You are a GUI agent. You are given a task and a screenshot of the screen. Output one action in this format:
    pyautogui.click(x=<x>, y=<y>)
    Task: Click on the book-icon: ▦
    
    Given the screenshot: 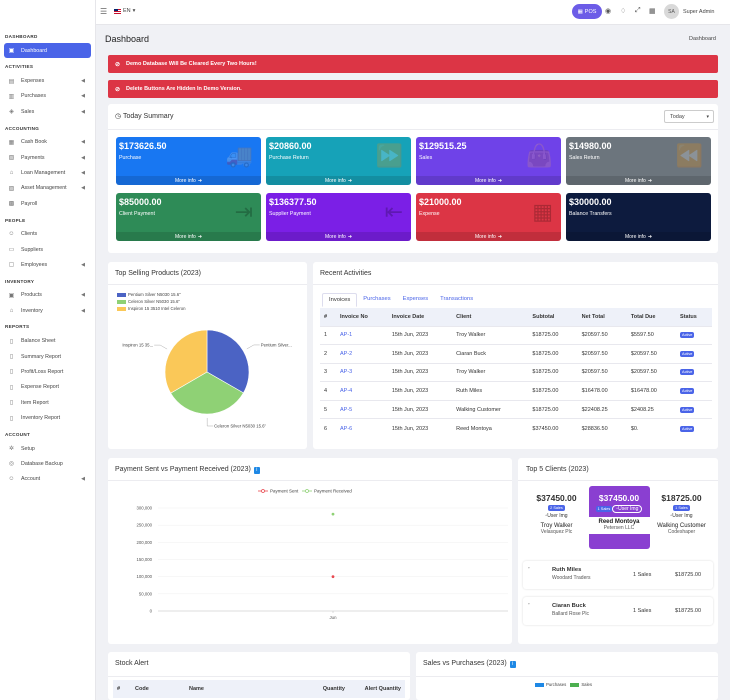 What is the action you would take?
    pyautogui.click(x=11, y=142)
    